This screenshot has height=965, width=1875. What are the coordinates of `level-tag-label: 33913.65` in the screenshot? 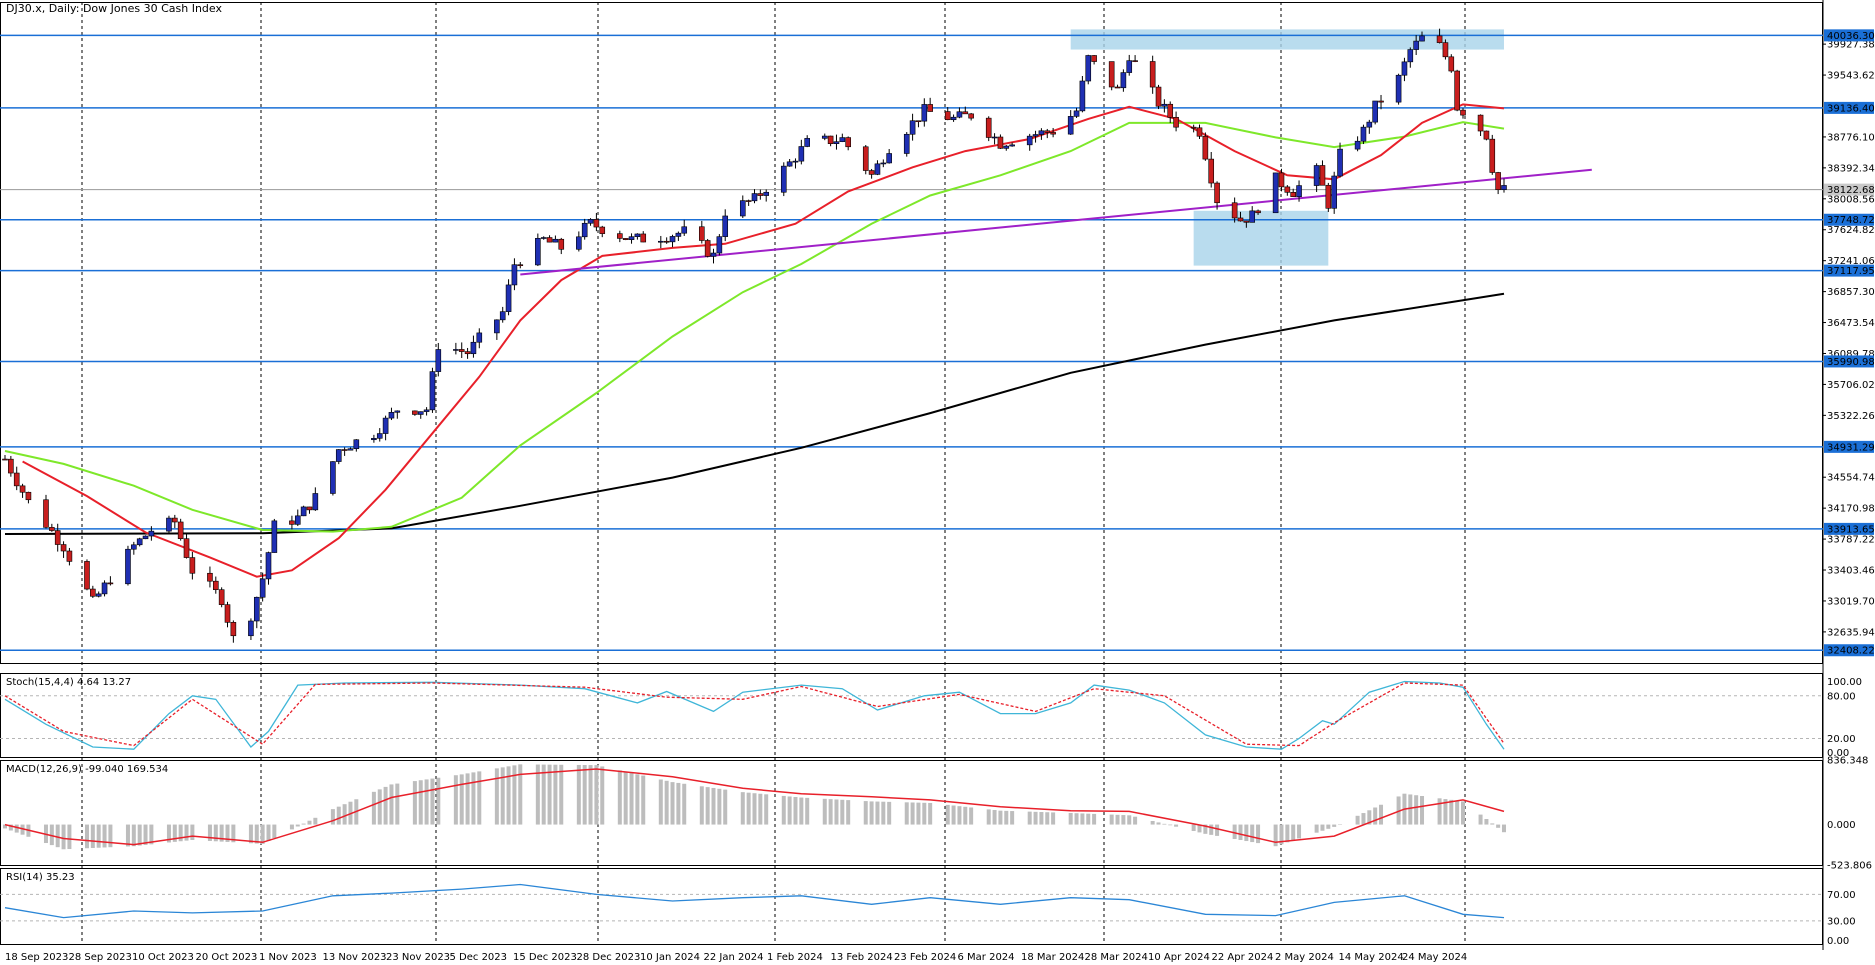 It's located at (1851, 529).